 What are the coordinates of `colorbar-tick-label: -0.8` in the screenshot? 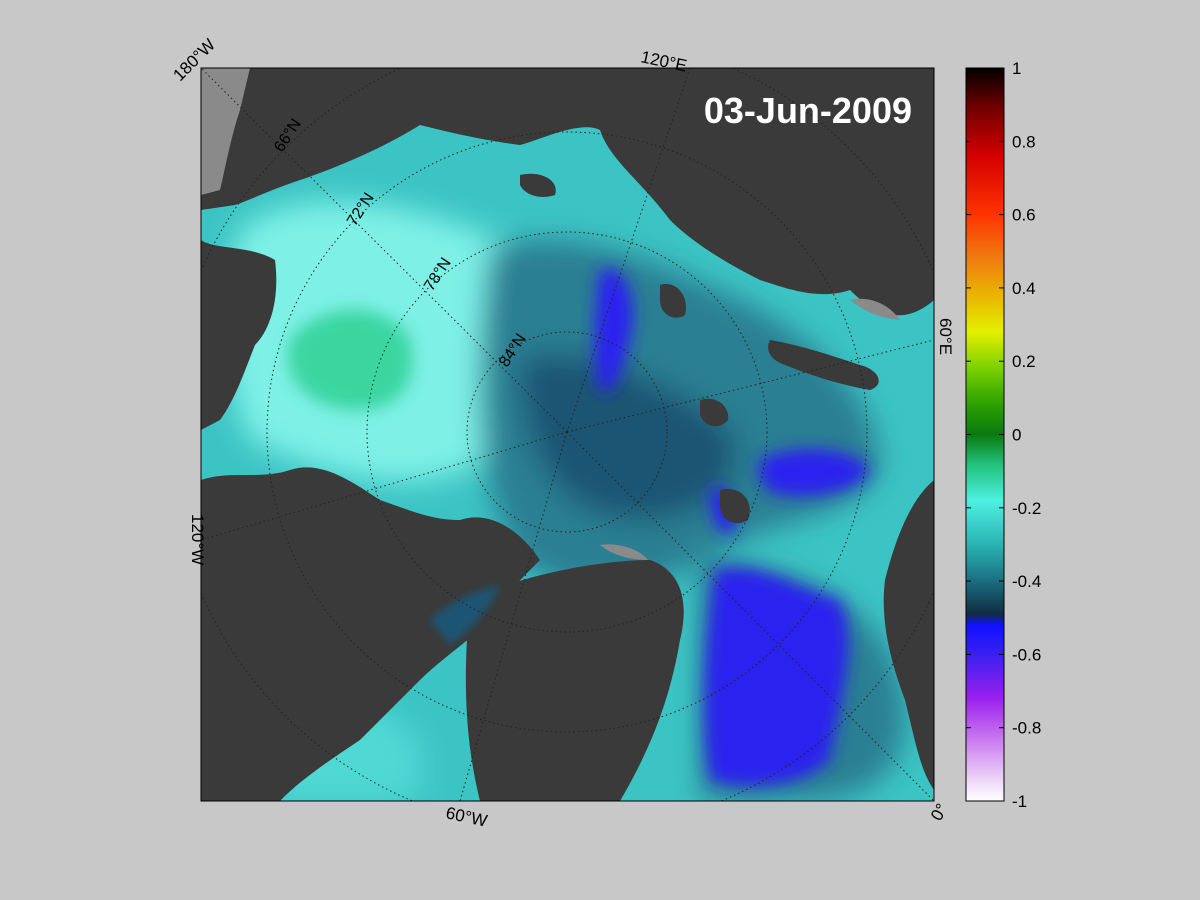 It's located at (1026, 728).